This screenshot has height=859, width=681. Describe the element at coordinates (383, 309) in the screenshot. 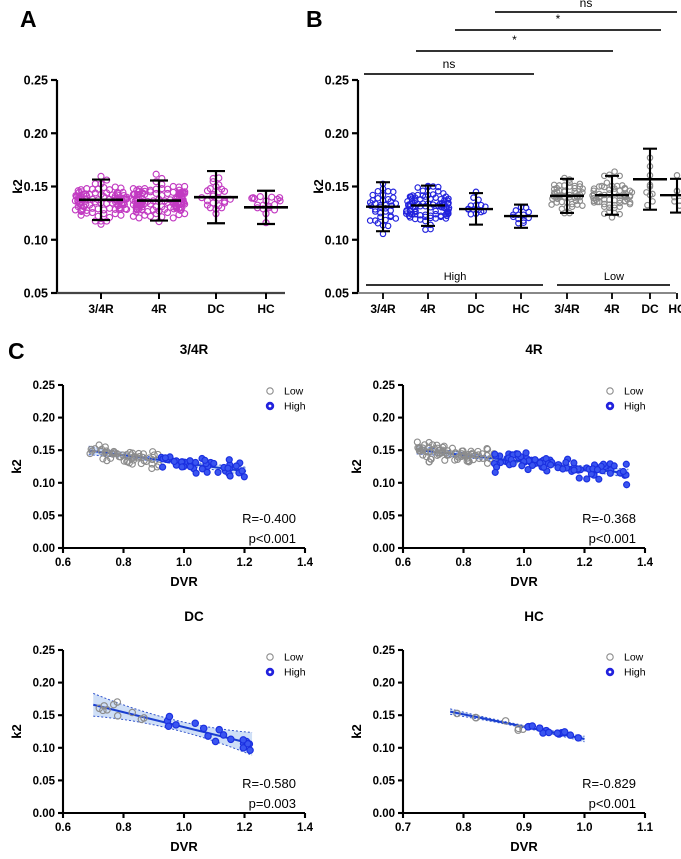

I see `panel-b-cat-label-high-34R: 3/4R` at that location.